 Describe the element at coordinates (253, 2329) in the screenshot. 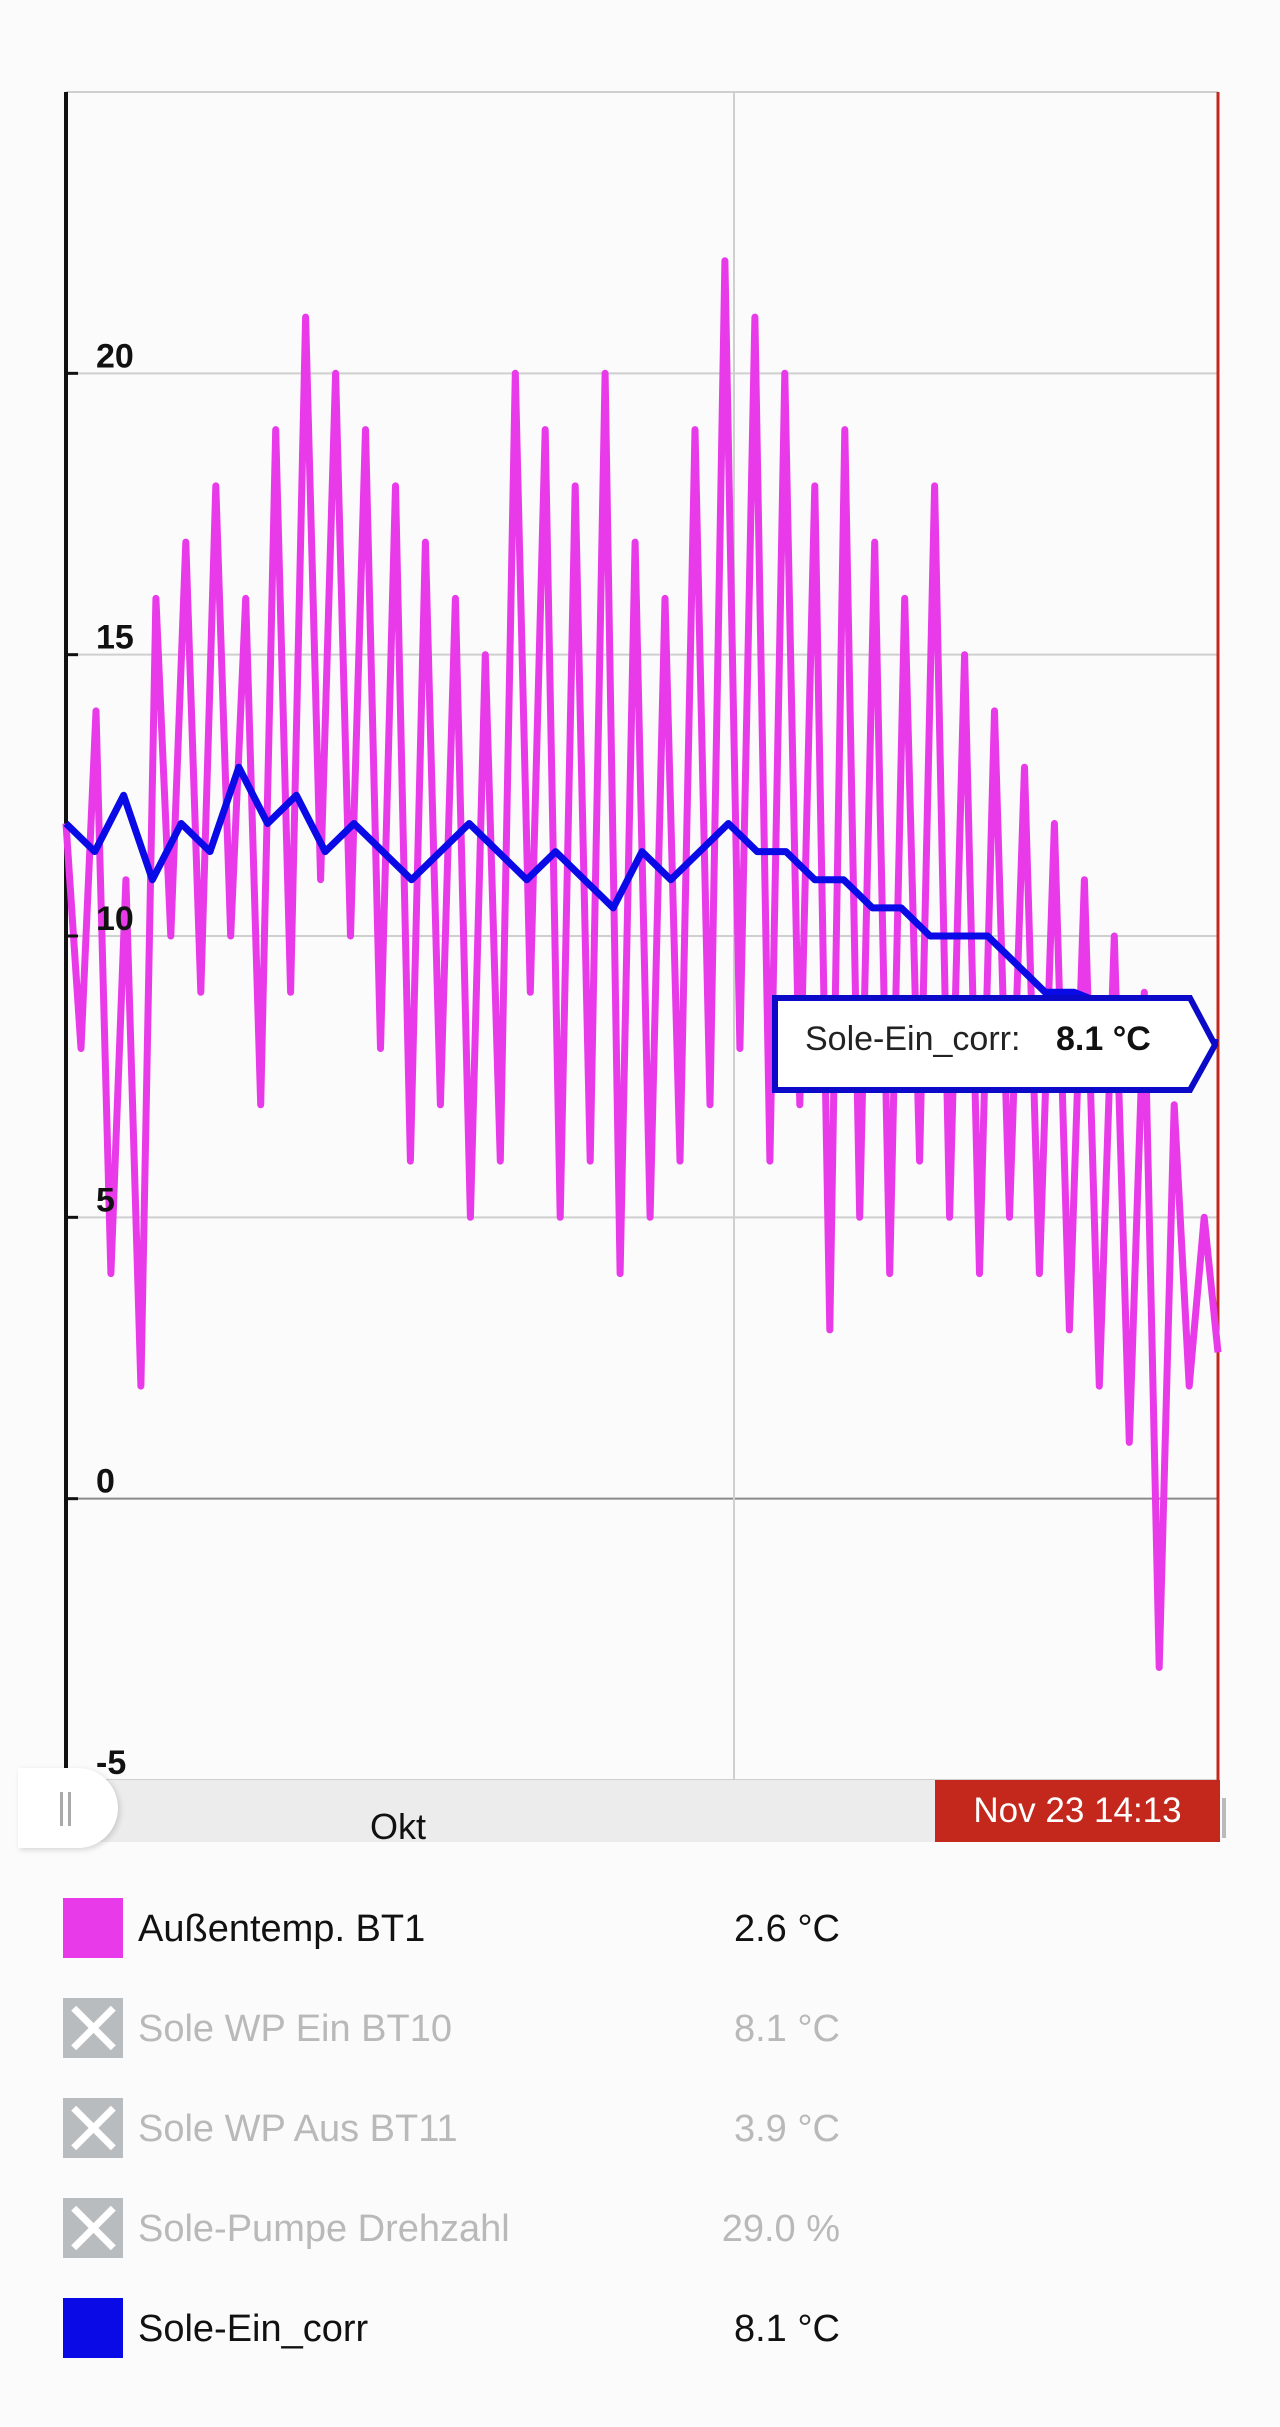

I see `legend-name: Sole-Ein_corr` at that location.